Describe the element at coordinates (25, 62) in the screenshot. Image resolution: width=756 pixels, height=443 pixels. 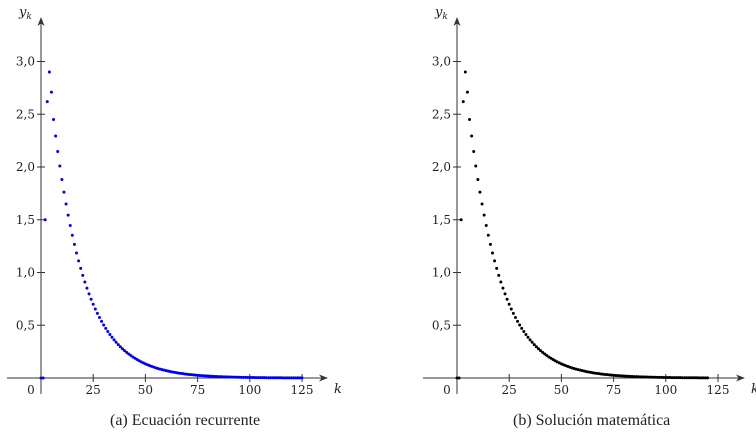
I see `y-tick-label-a-5: 3,0` at that location.